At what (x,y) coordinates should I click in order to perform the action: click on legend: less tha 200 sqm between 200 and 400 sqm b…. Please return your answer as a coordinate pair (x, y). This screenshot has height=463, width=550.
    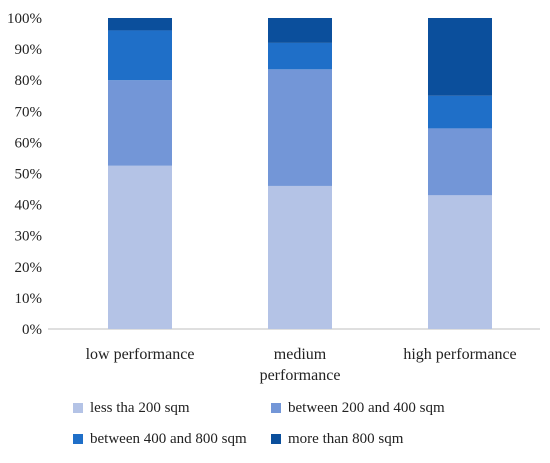
    Looking at the image, I should click on (259, 423).